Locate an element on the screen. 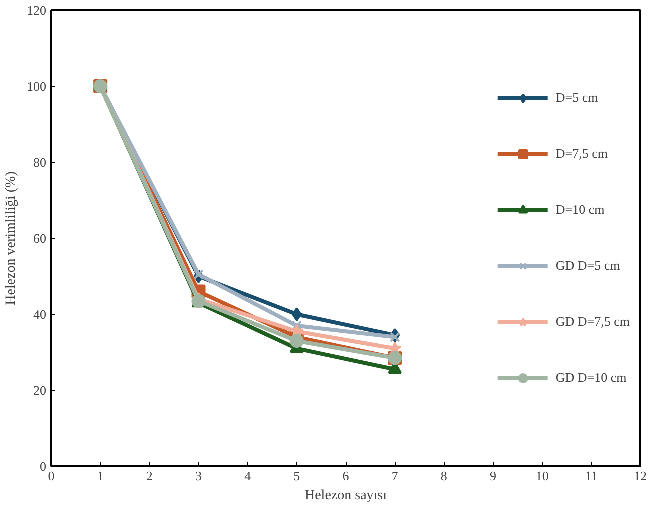 The image size is (655, 506). x-tick-label: 4 is located at coordinates (248, 476).